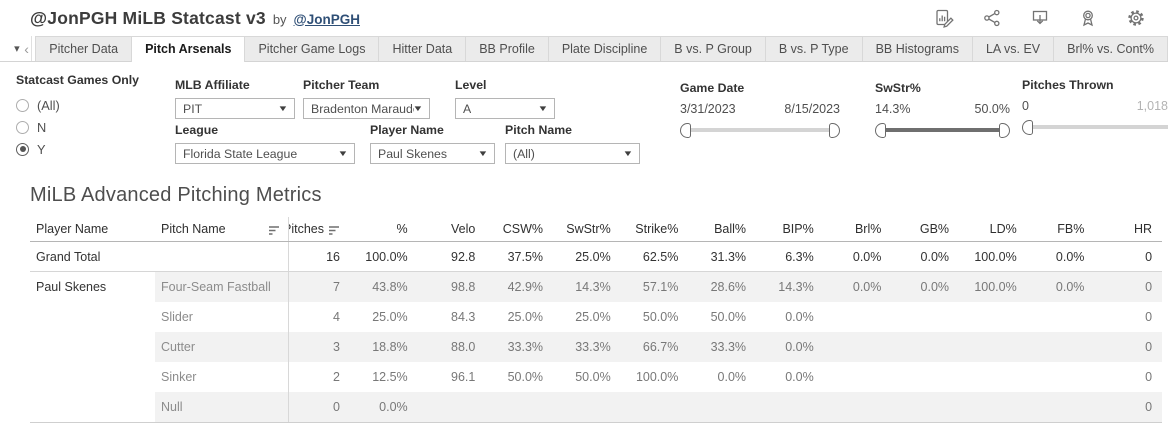 The height and width of the screenshot is (427, 1168). Describe the element at coordinates (993, 229) in the screenshot. I see `column-header-ld: LD%` at that location.